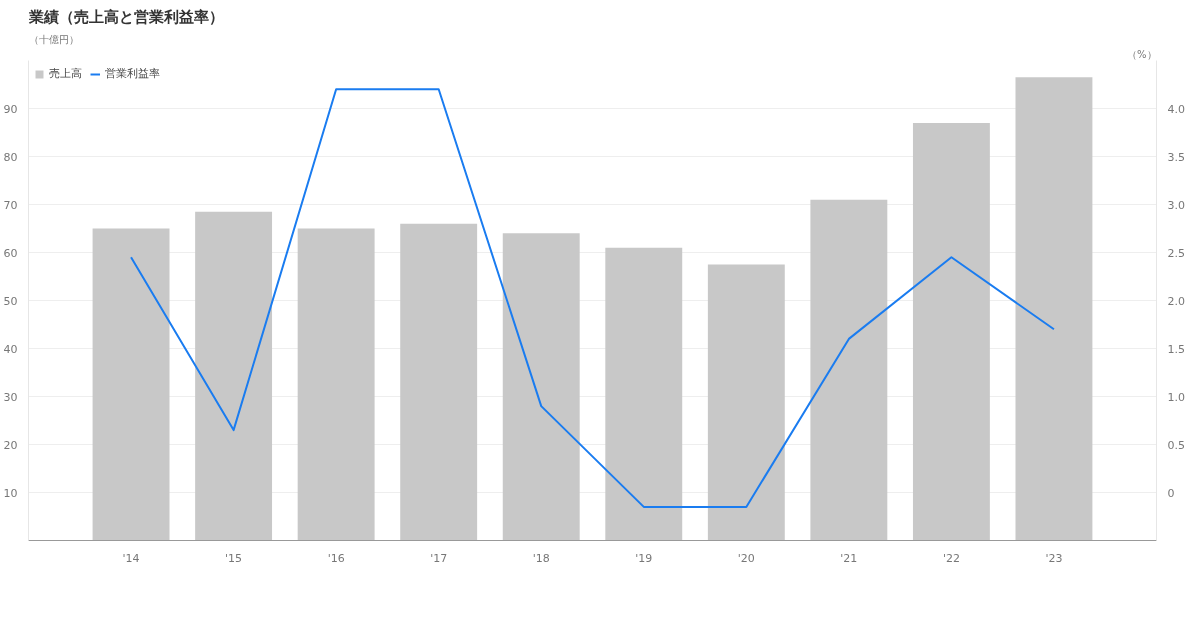  Describe the element at coordinates (1176, 445) in the screenshot. I see `y2-tick-label: 0.5` at that location.